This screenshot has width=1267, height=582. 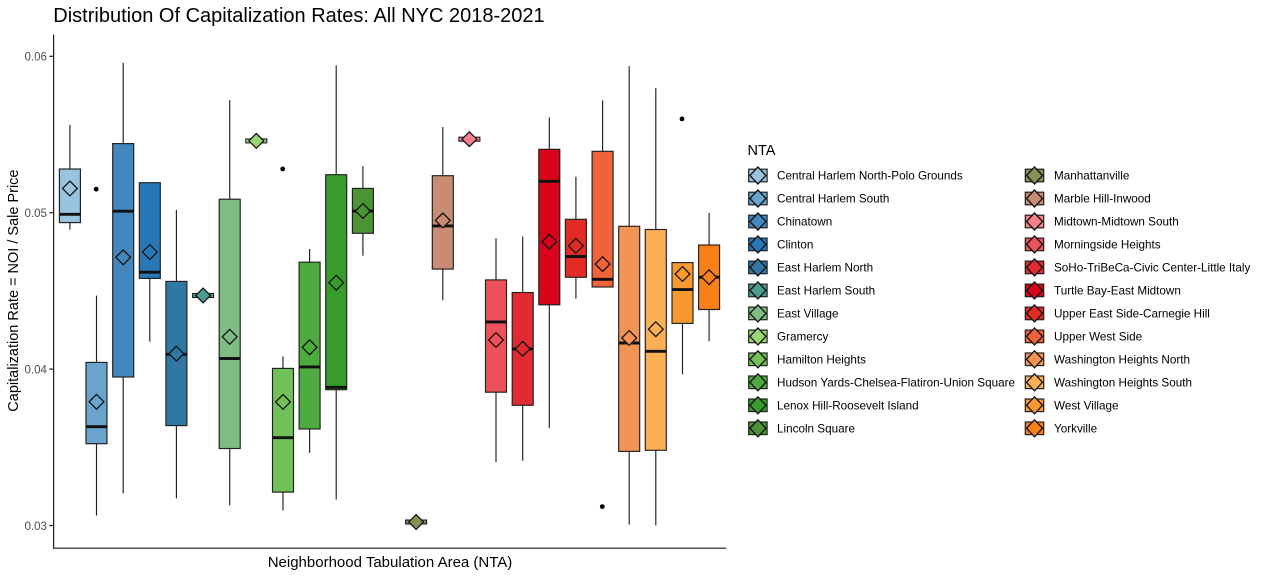 I want to click on svg-text: NTA, so click(x=762, y=151).